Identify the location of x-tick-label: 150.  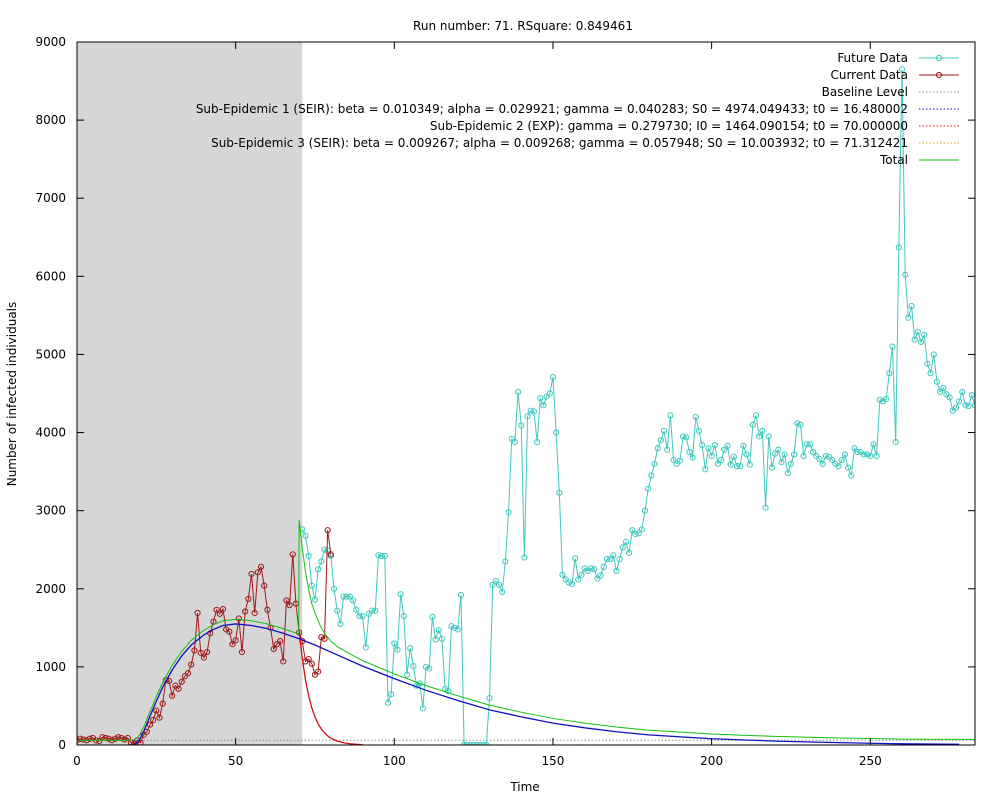
(553, 761).